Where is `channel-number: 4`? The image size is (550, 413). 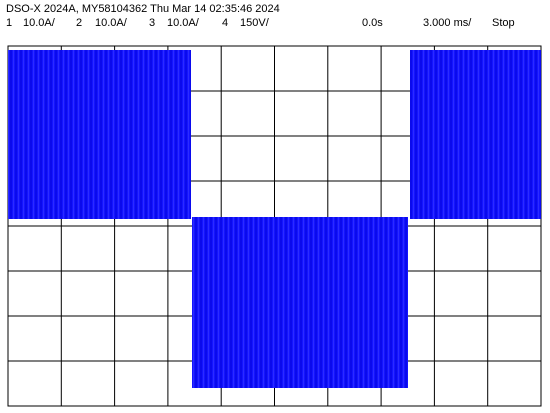
channel-number: 4 is located at coordinates (225, 23).